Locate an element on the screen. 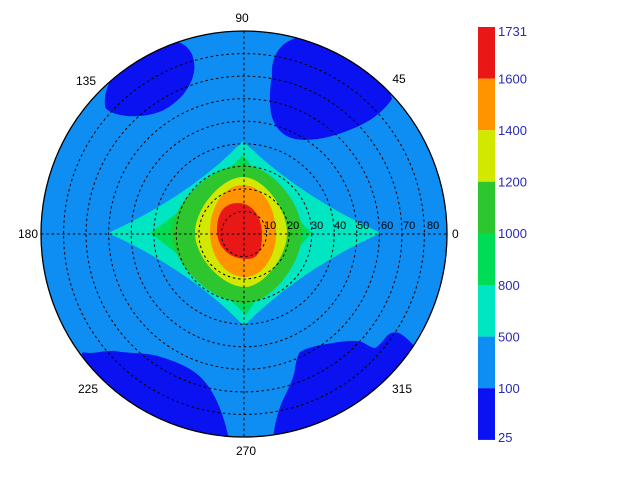 The height and width of the screenshot is (480, 640). radial-tick-40: 40 is located at coordinates (340, 226).